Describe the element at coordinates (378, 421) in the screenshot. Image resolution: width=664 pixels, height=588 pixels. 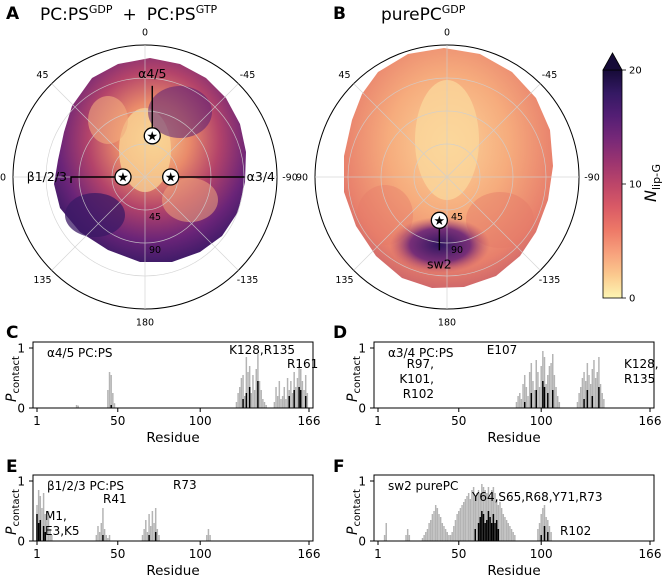
I see `x-tick-label: 1` at that location.